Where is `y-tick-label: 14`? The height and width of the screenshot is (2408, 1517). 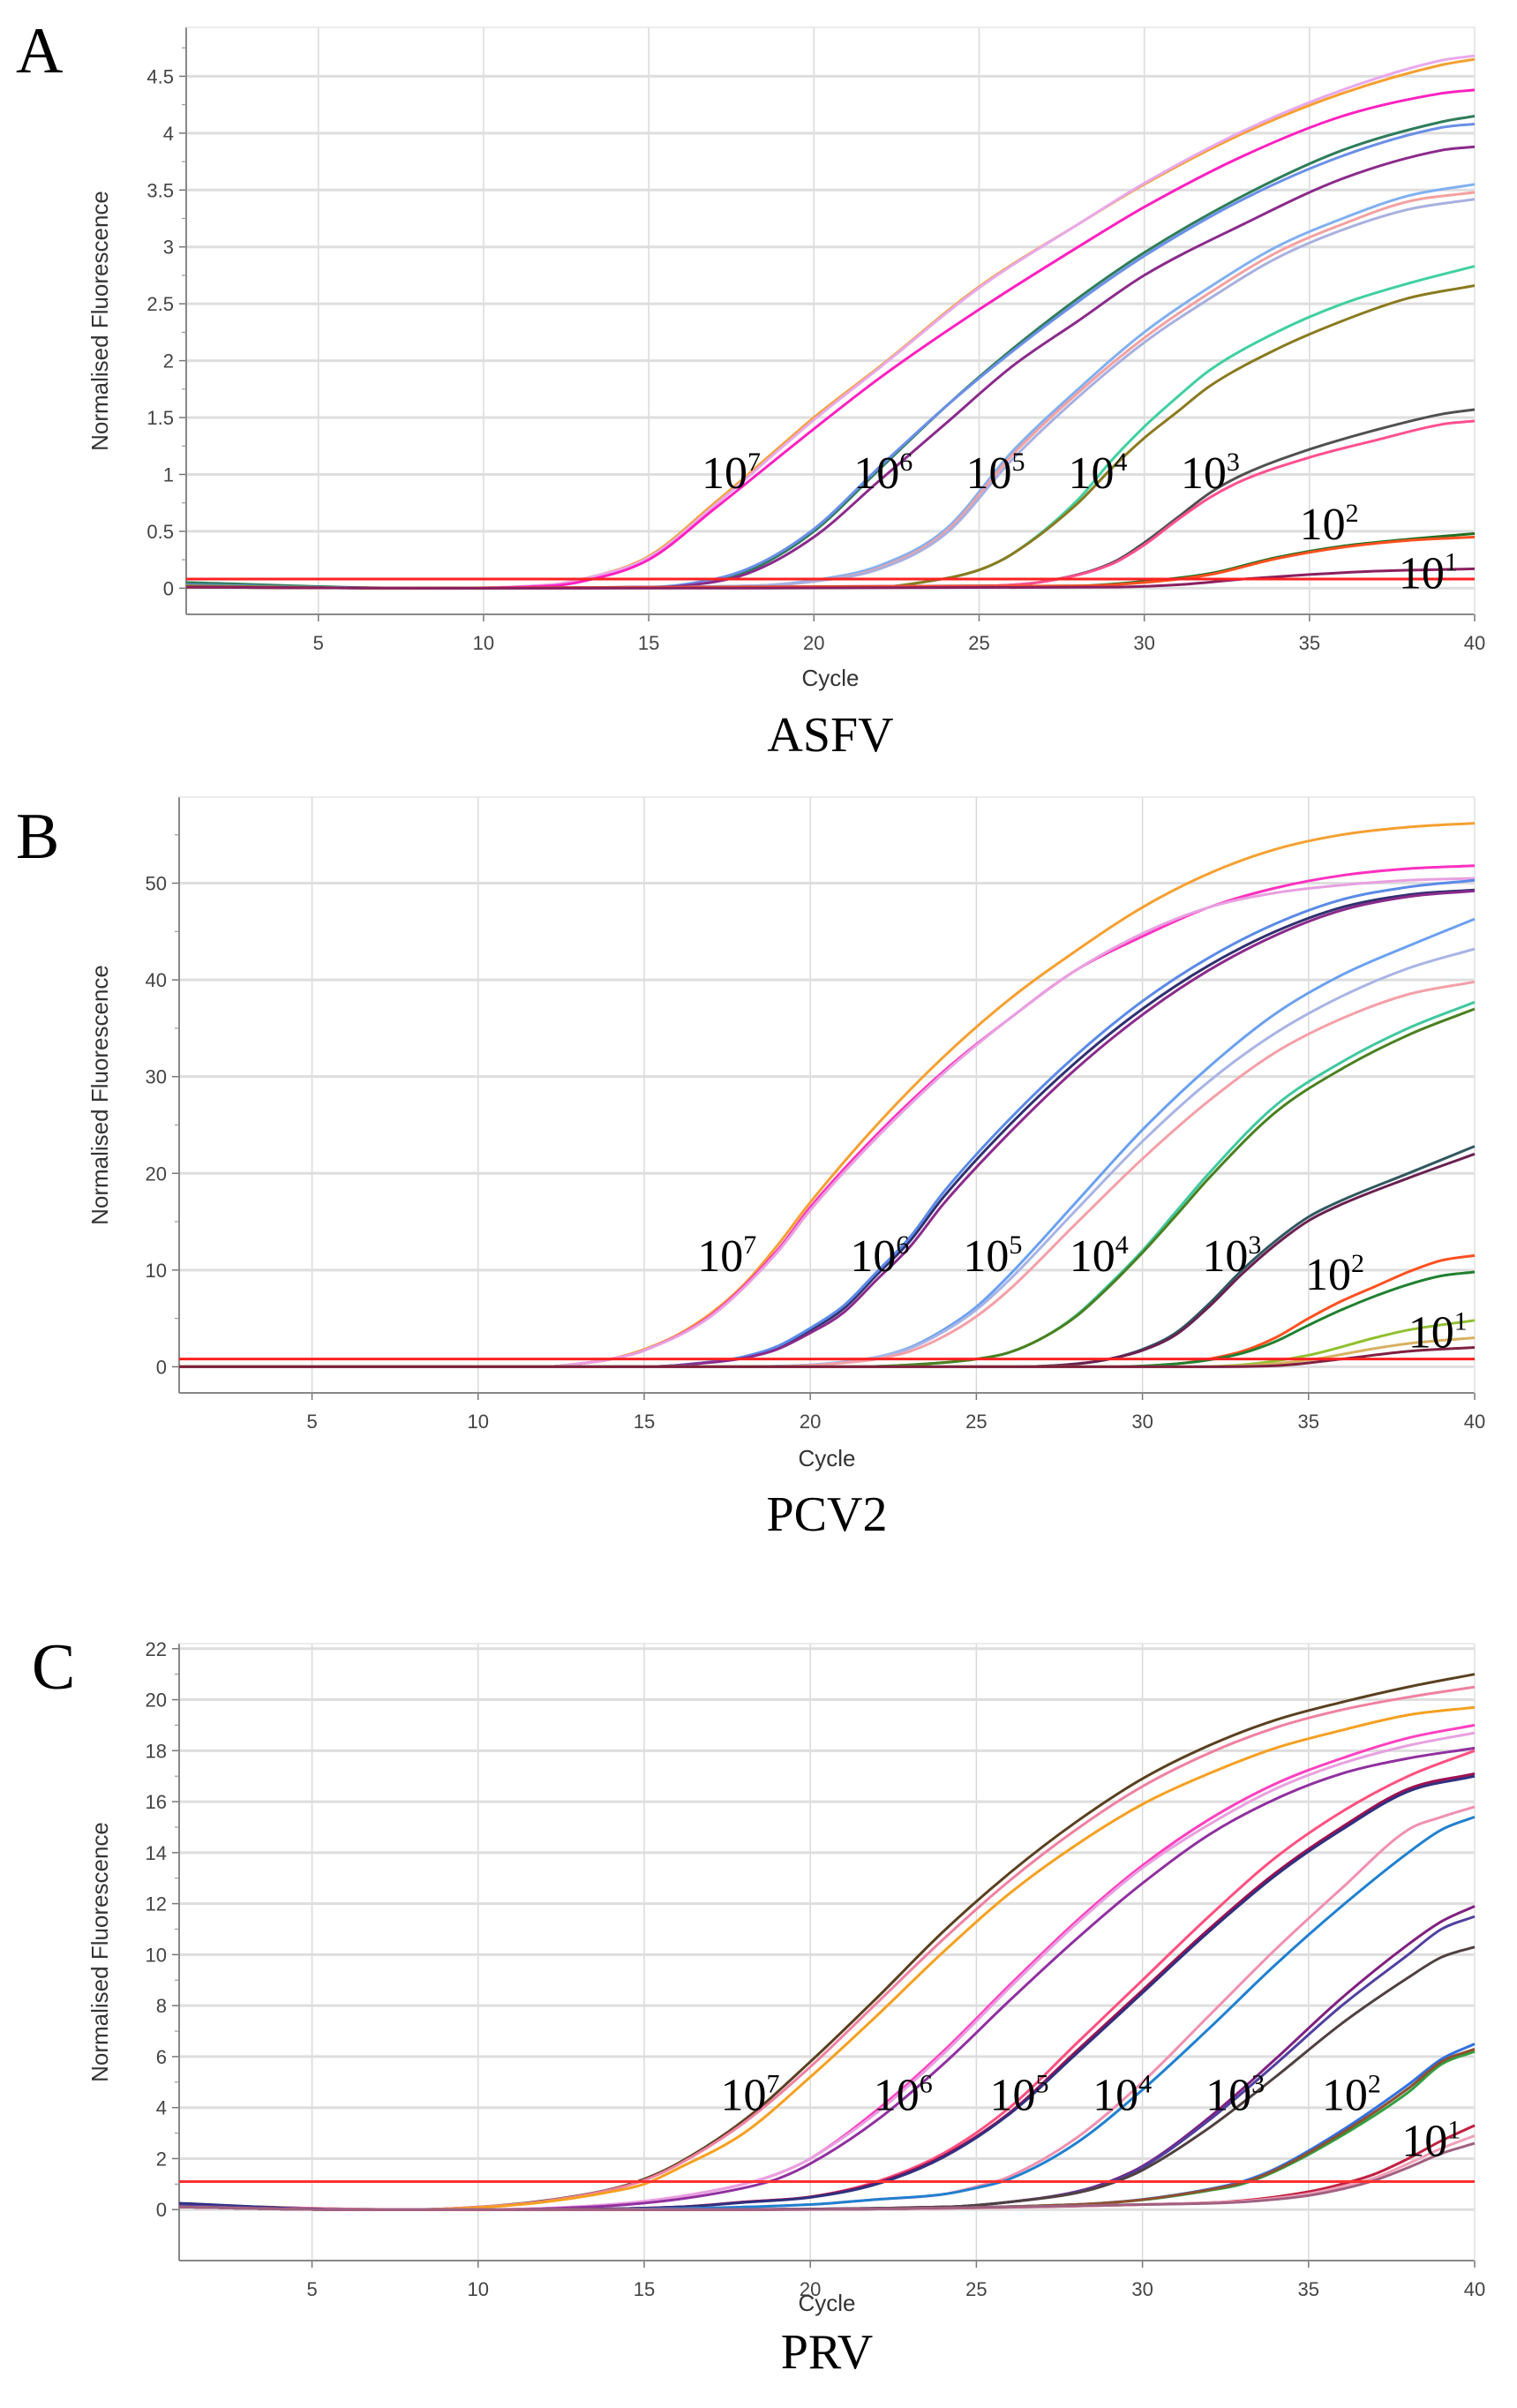
y-tick-label: 14 is located at coordinates (157, 1853).